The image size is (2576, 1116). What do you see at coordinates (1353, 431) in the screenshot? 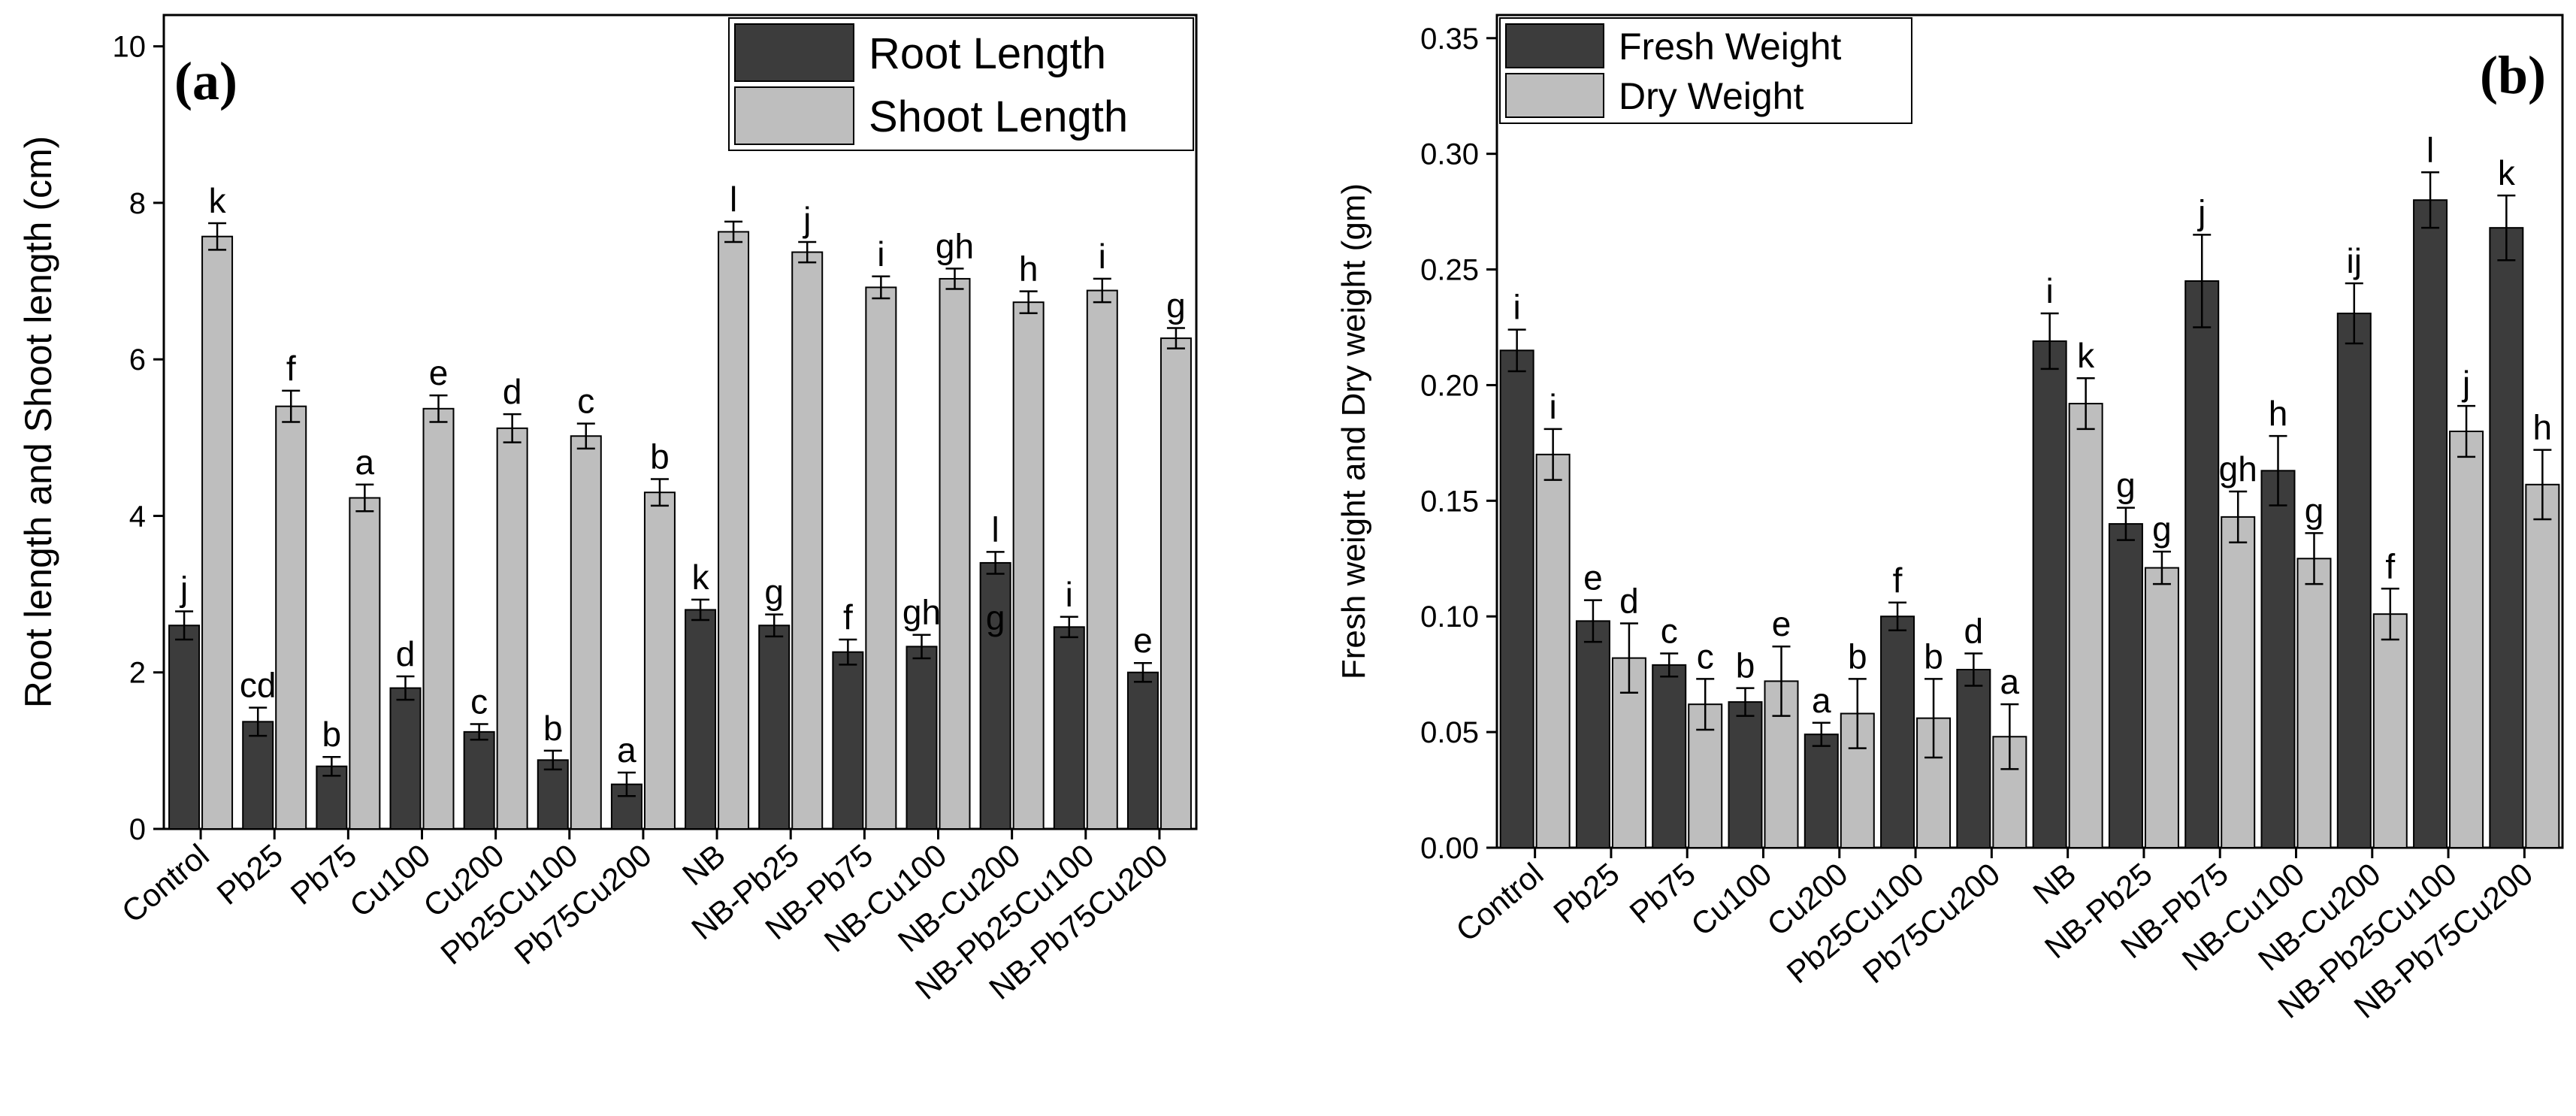
I see `y-axis-title: Fresh weight and Dry weight (gm)` at bounding box center [1353, 431].